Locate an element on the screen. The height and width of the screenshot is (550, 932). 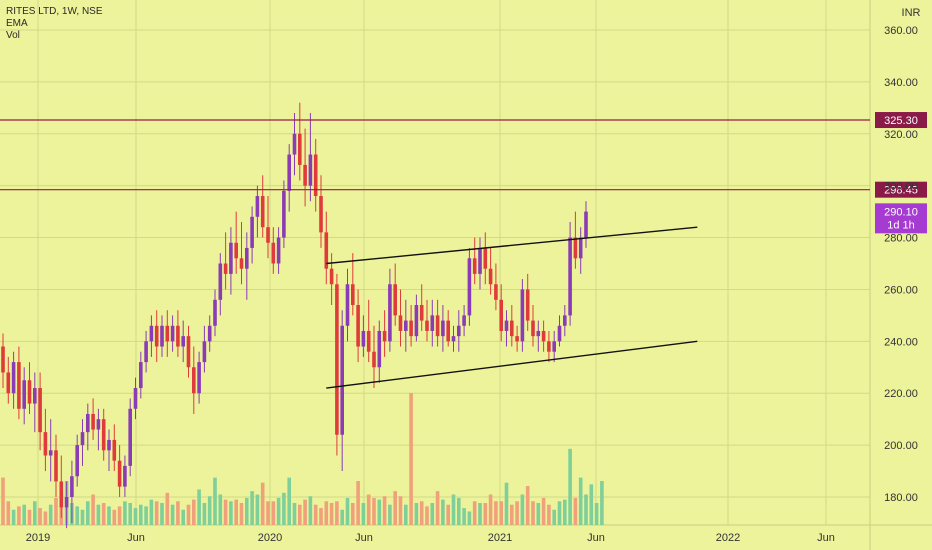
countdown-label: 1d 1h is located at coordinates (901, 225).